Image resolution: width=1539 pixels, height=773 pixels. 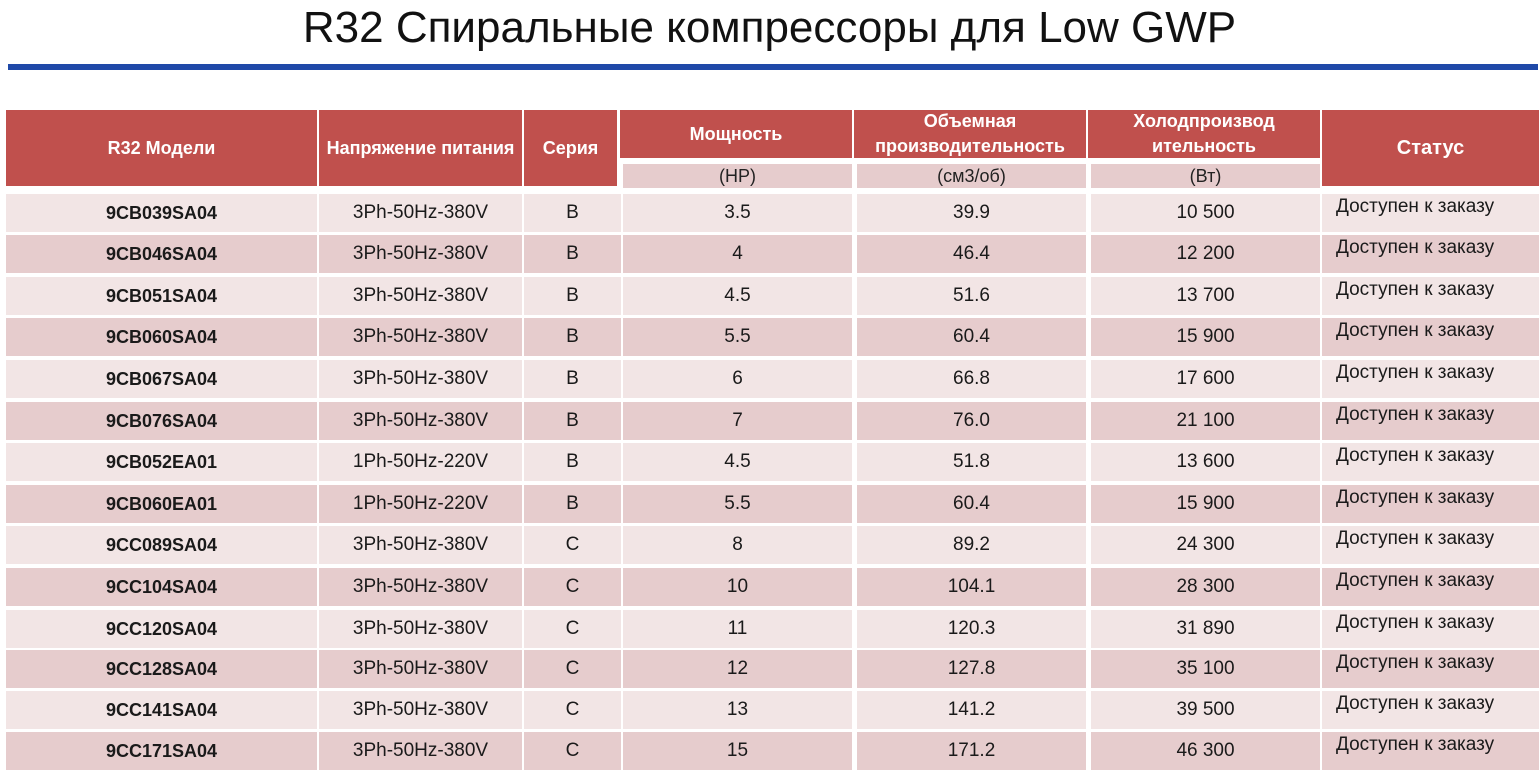 What do you see at coordinates (420, 148) in the screenshot?
I see `header-voltage: Напряжение питания` at bounding box center [420, 148].